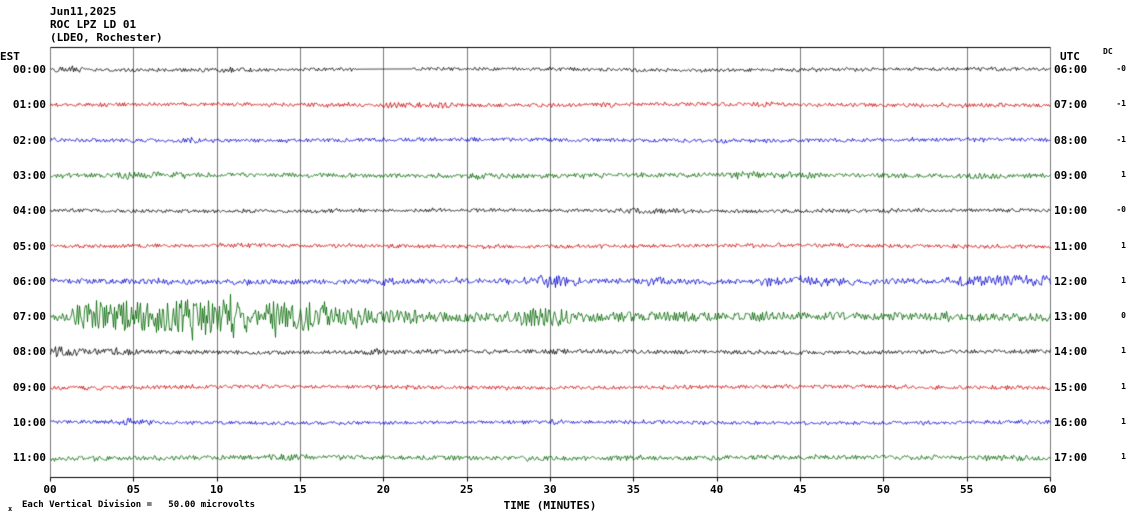 This screenshot has height=519, width=1130. I want to click on x-tick-label: 45, so click(800, 489).